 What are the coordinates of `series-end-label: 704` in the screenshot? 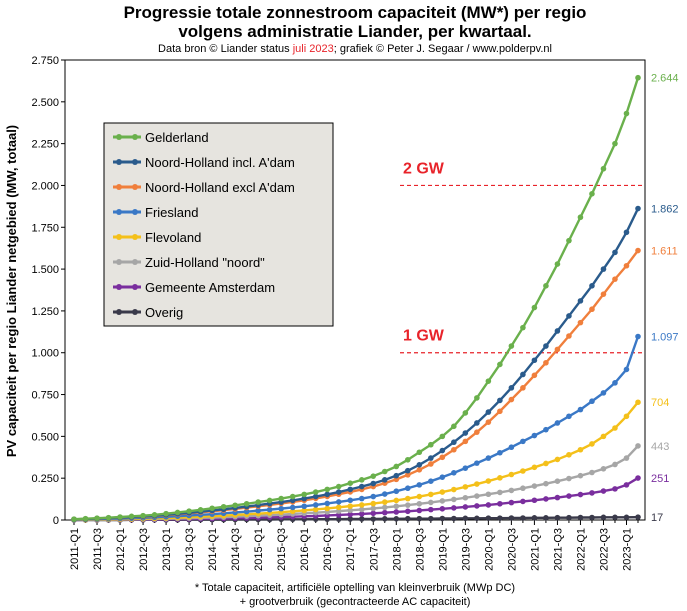 It's located at (660, 403).